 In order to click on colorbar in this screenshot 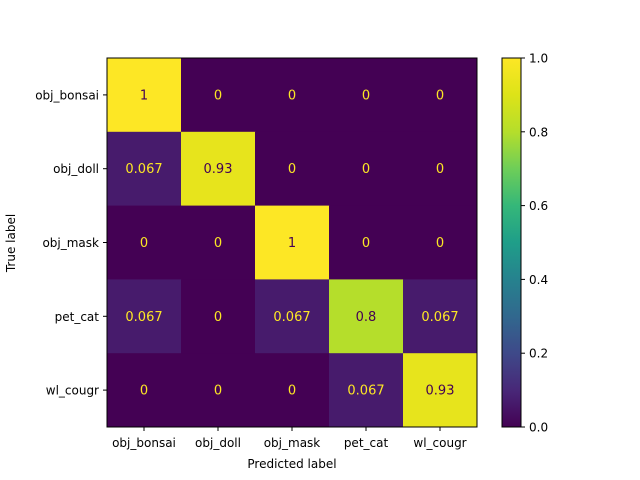, I will do `click(511, 242)`.